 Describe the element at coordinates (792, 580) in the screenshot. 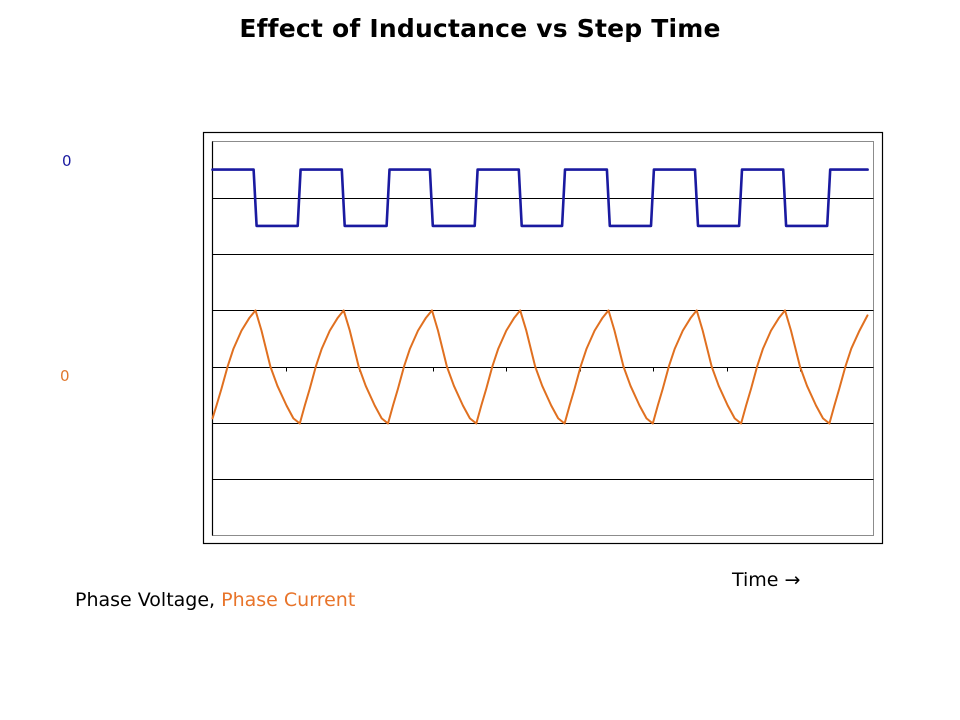

I see `arrow-right-icon: →` at that location.